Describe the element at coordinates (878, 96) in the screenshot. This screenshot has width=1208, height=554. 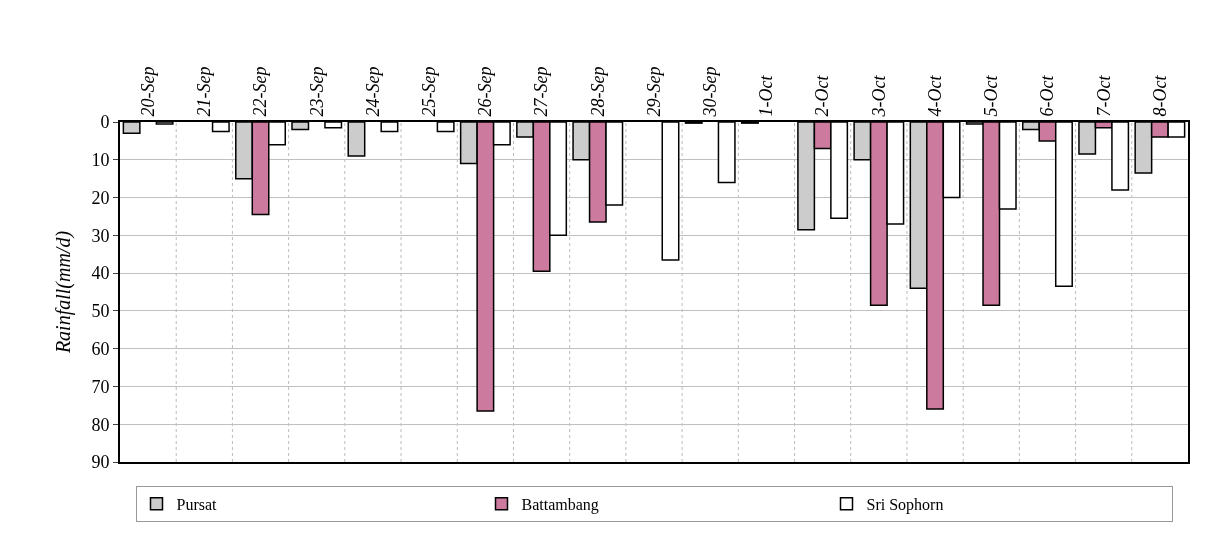
I see `x-tick-label: 3-Oct` at that location.